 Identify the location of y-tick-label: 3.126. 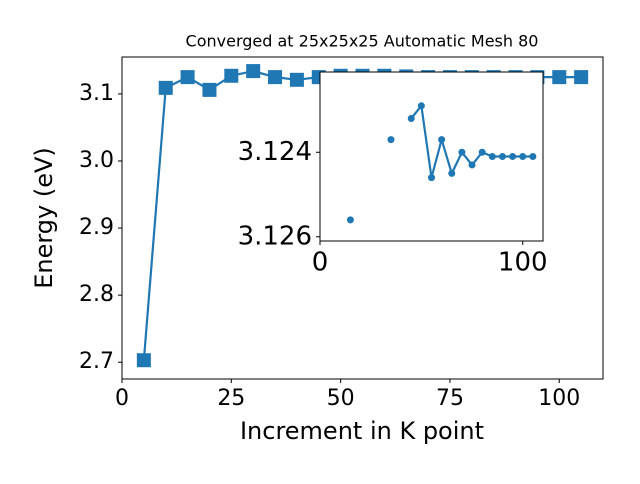
(275, 236).